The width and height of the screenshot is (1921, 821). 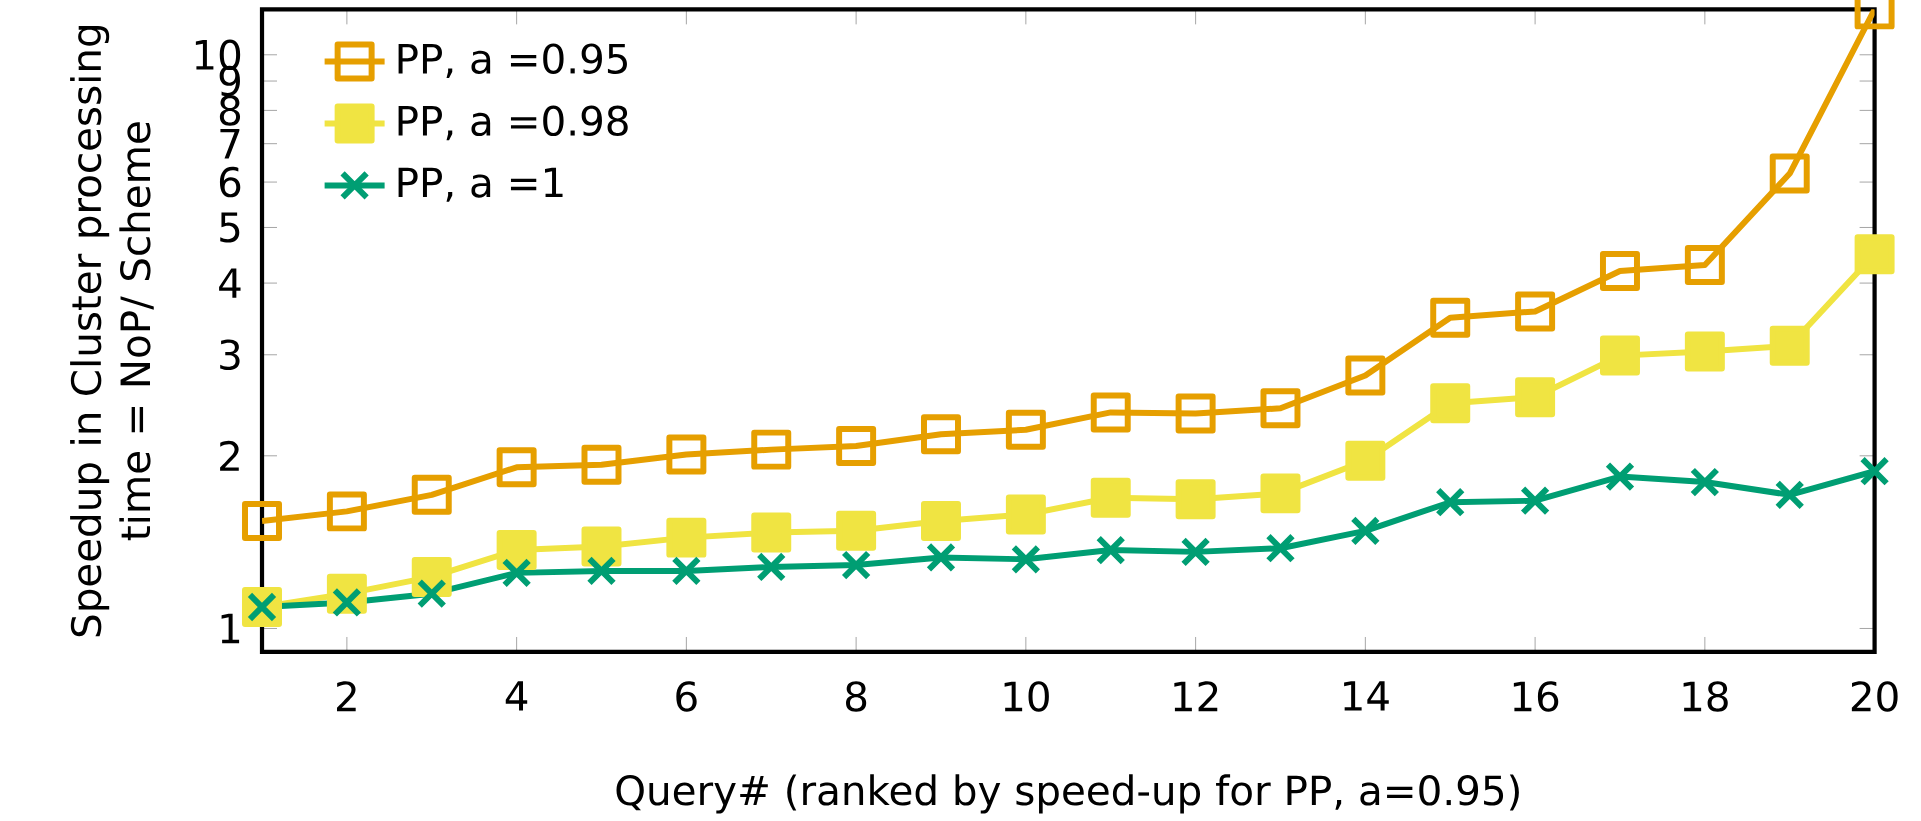 I want to click on x-tick-label: 20, so click(x=1874, y=696).